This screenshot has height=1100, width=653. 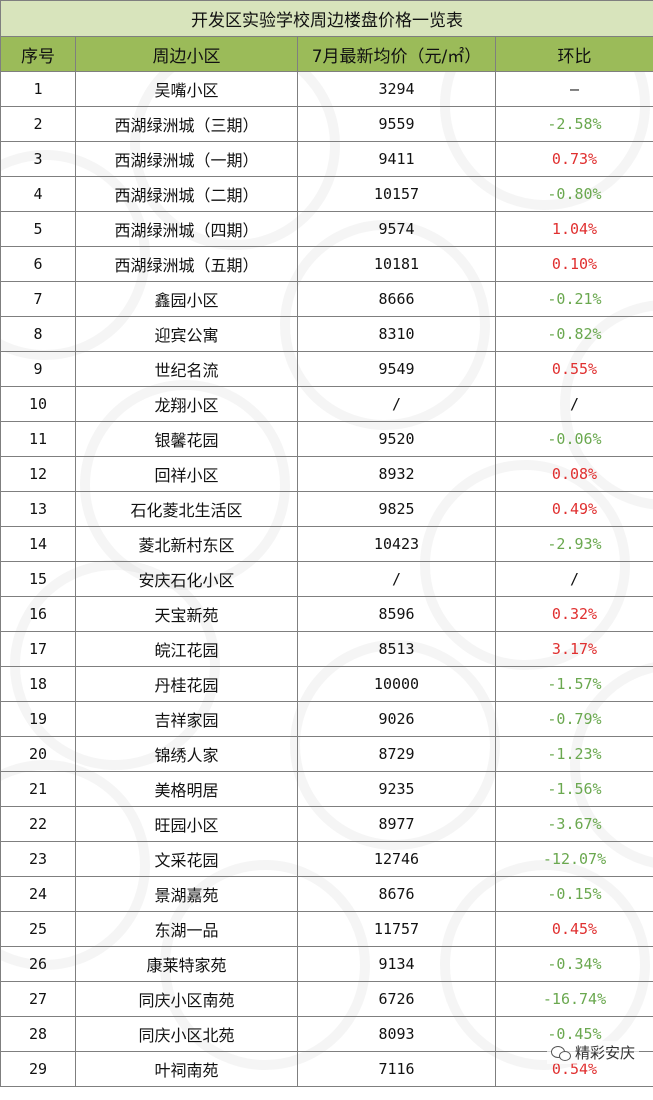 I want to click on brand-watermark: 精彩安庆, so click(x=593, y=1052).